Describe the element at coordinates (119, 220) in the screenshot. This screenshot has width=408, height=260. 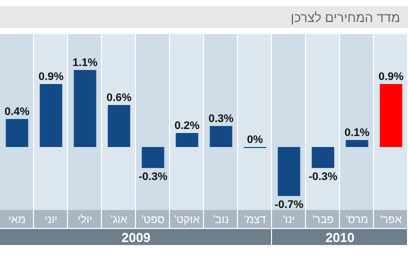
I see `x-tick-label: אוג'` at that location.